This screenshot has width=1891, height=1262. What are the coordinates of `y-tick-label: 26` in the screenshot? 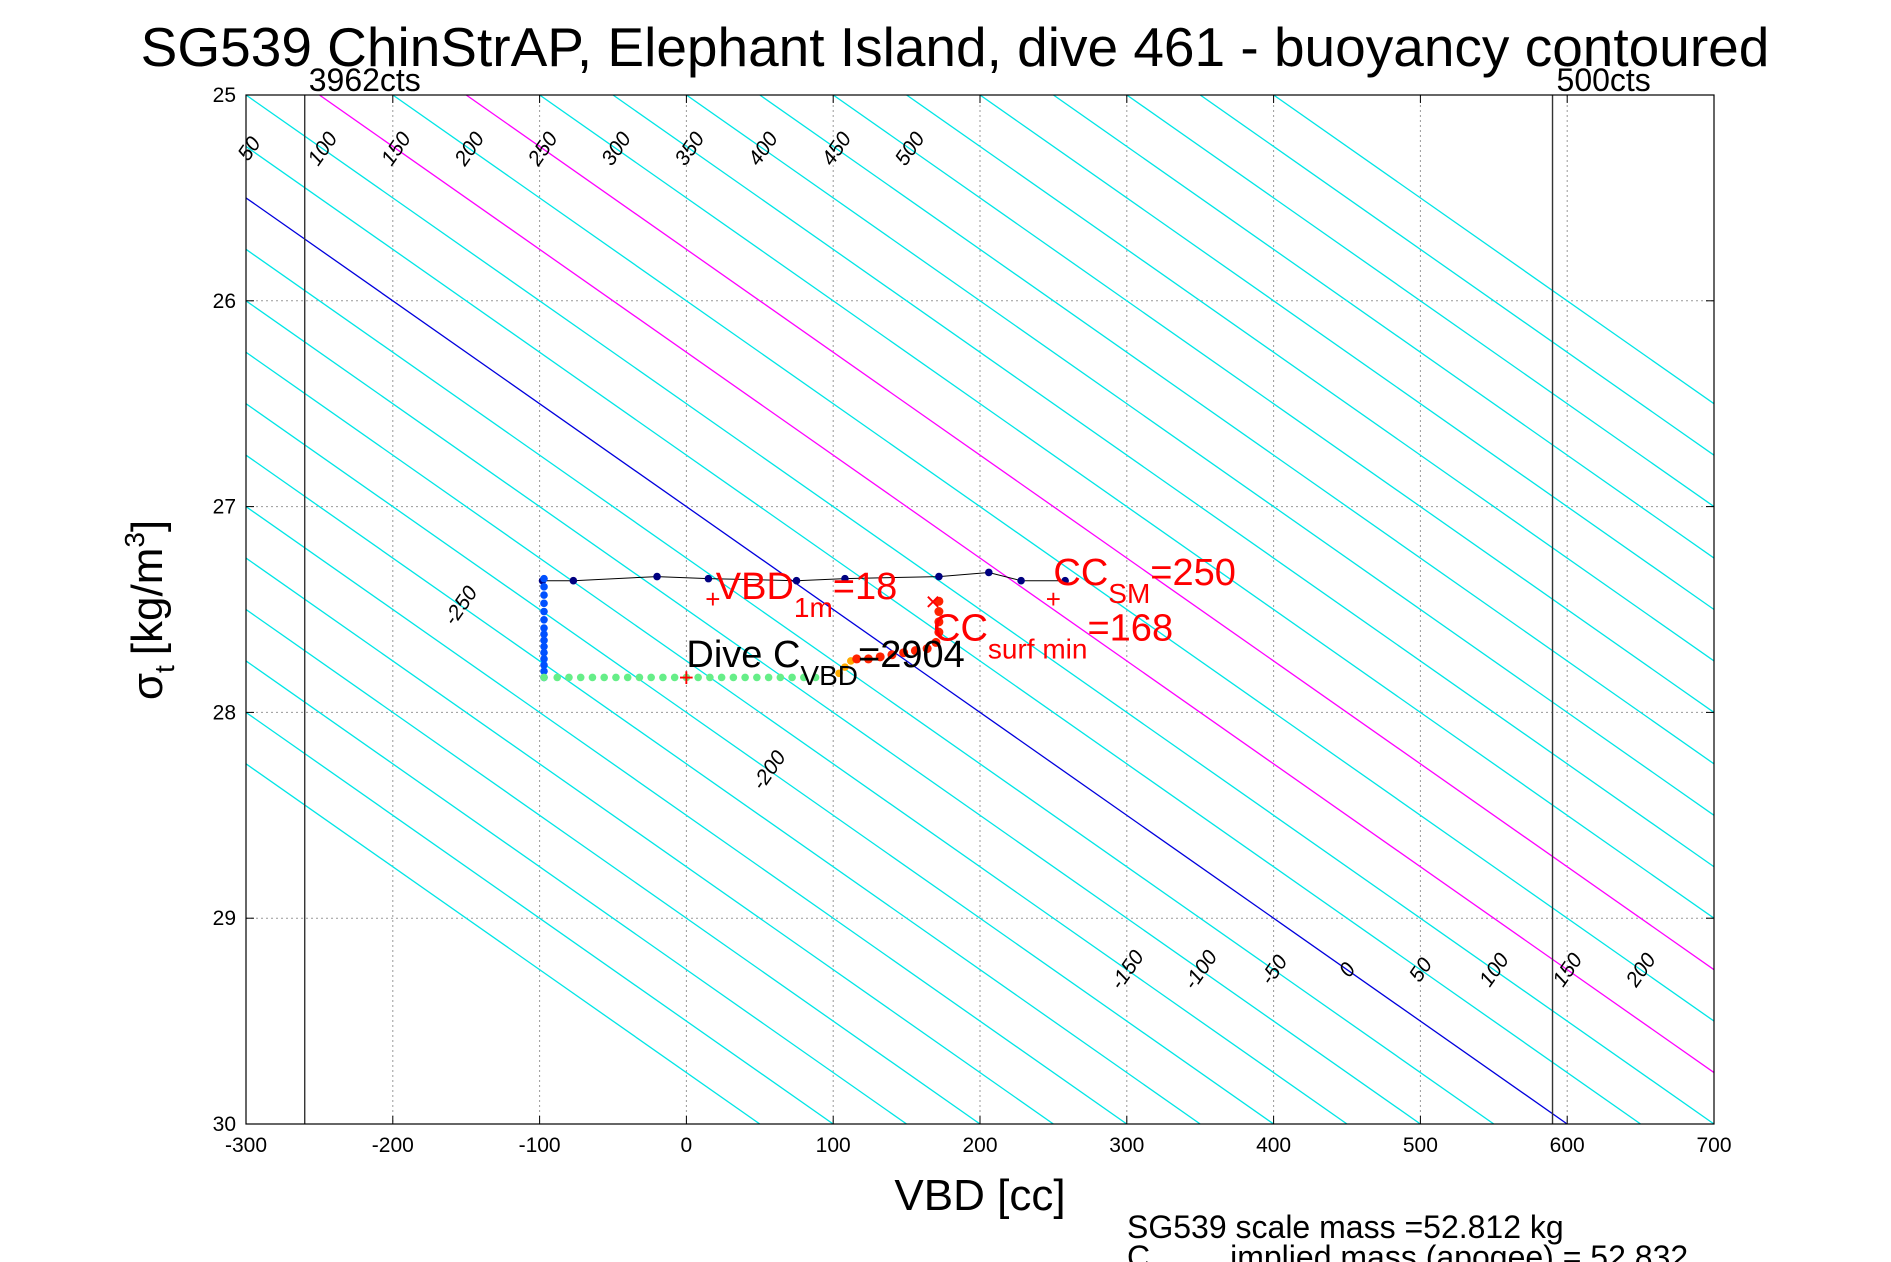 It's located at (224, 301).